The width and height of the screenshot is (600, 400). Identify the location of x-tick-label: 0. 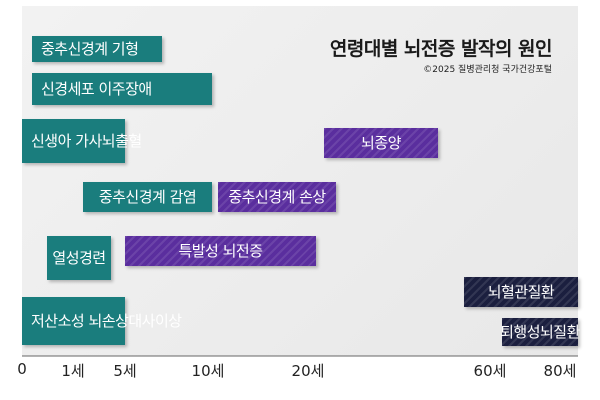
(22, 369).